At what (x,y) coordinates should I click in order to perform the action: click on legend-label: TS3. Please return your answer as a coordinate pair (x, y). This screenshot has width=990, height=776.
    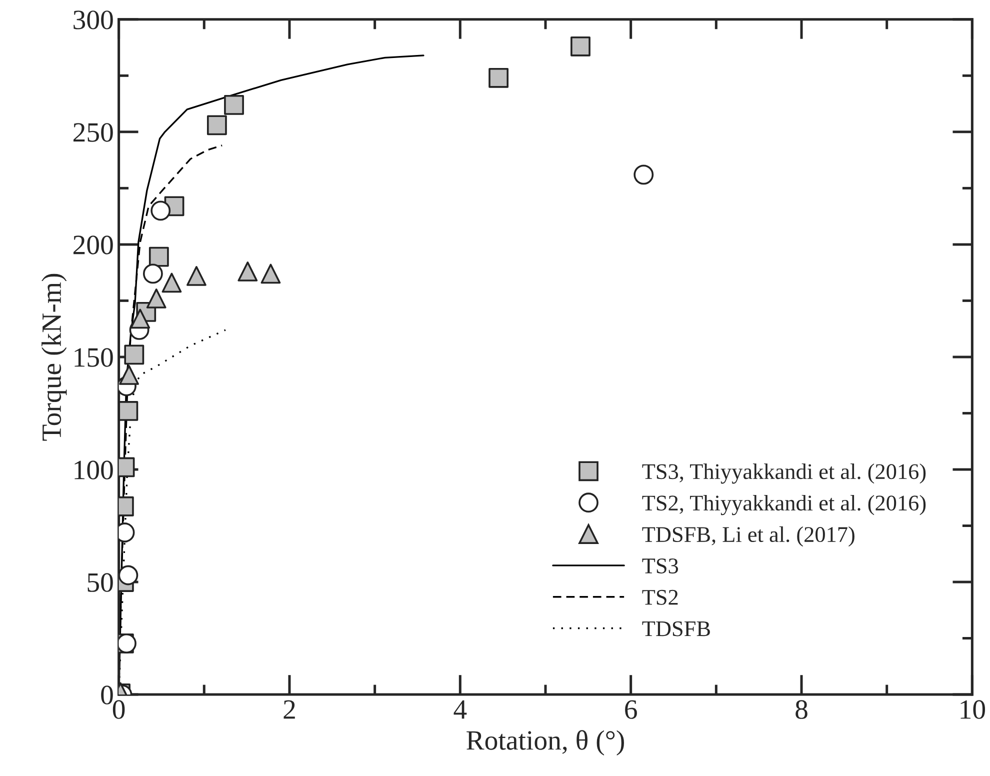
    Looking at the image, I should click on (660, 566).